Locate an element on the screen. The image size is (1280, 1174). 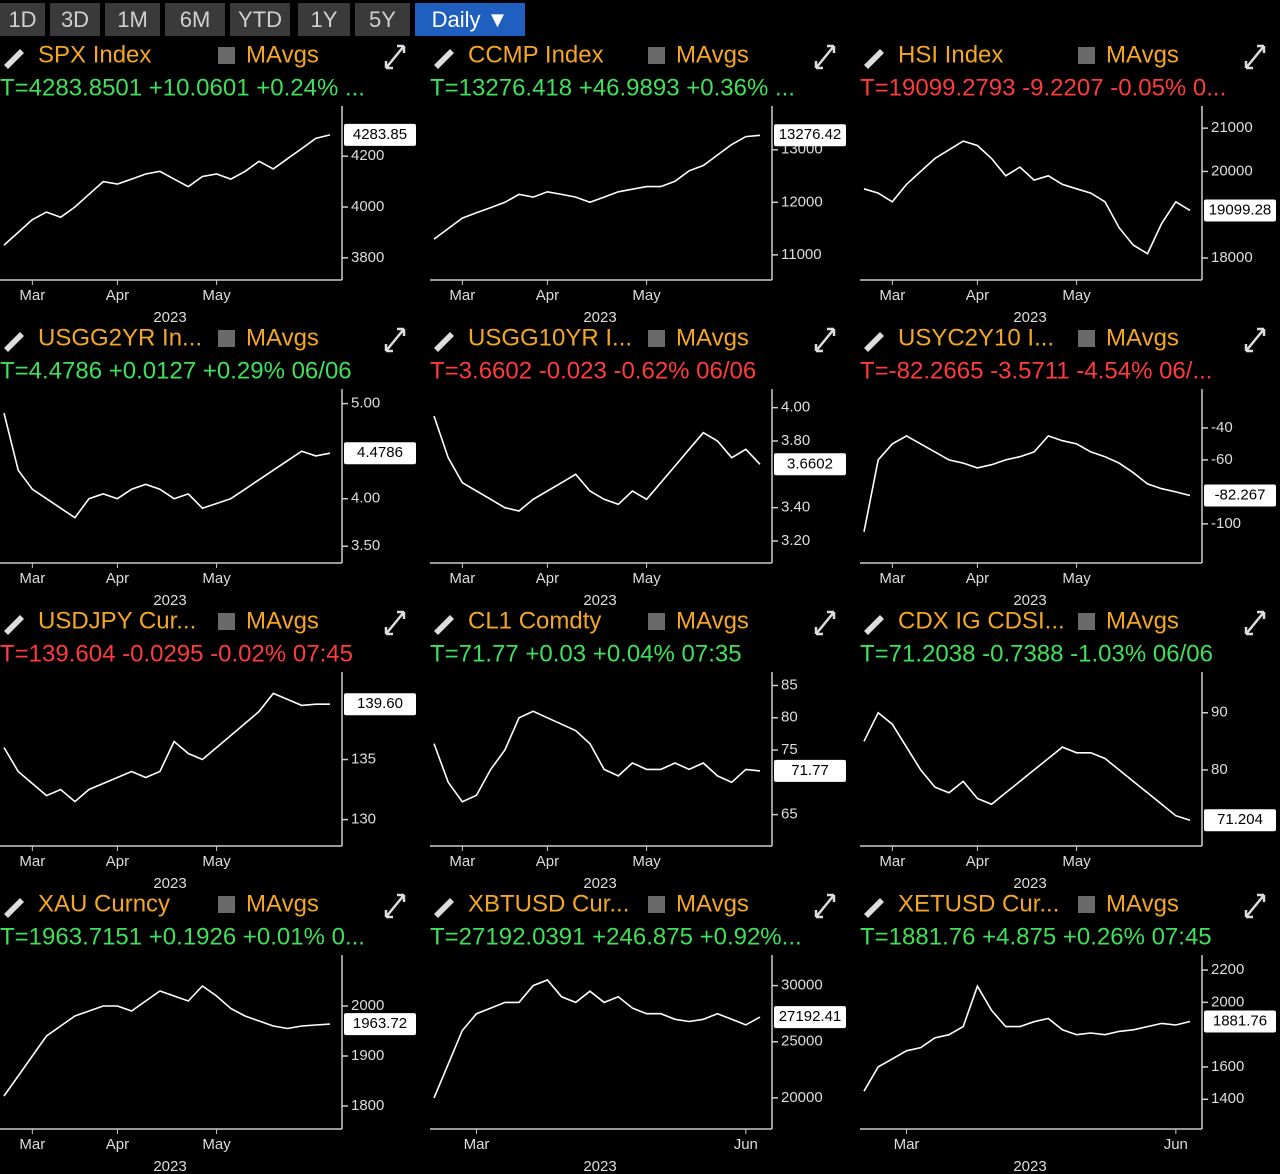
y-tick-label: -100 is located at coordinates (1226, 523).